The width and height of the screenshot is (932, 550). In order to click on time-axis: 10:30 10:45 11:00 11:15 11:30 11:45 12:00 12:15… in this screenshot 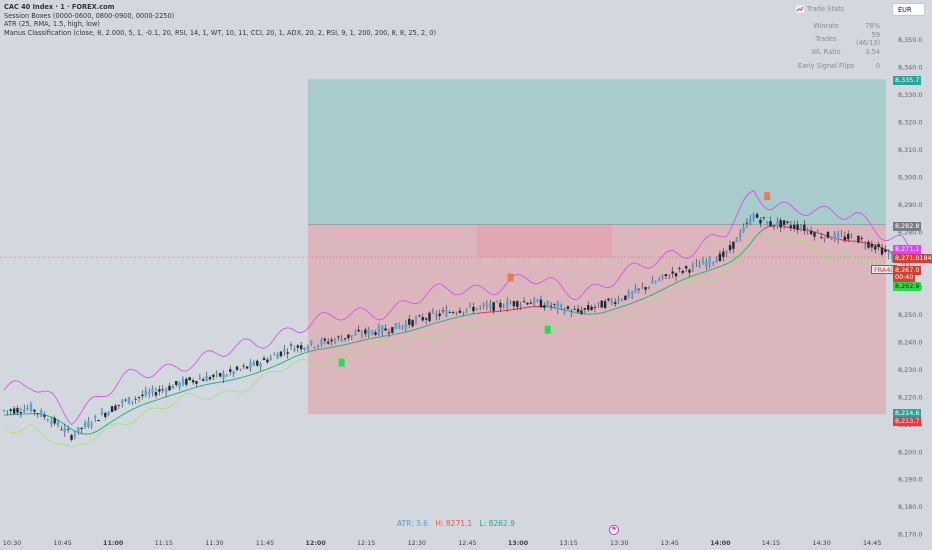, I will do `click(442, 543)`.